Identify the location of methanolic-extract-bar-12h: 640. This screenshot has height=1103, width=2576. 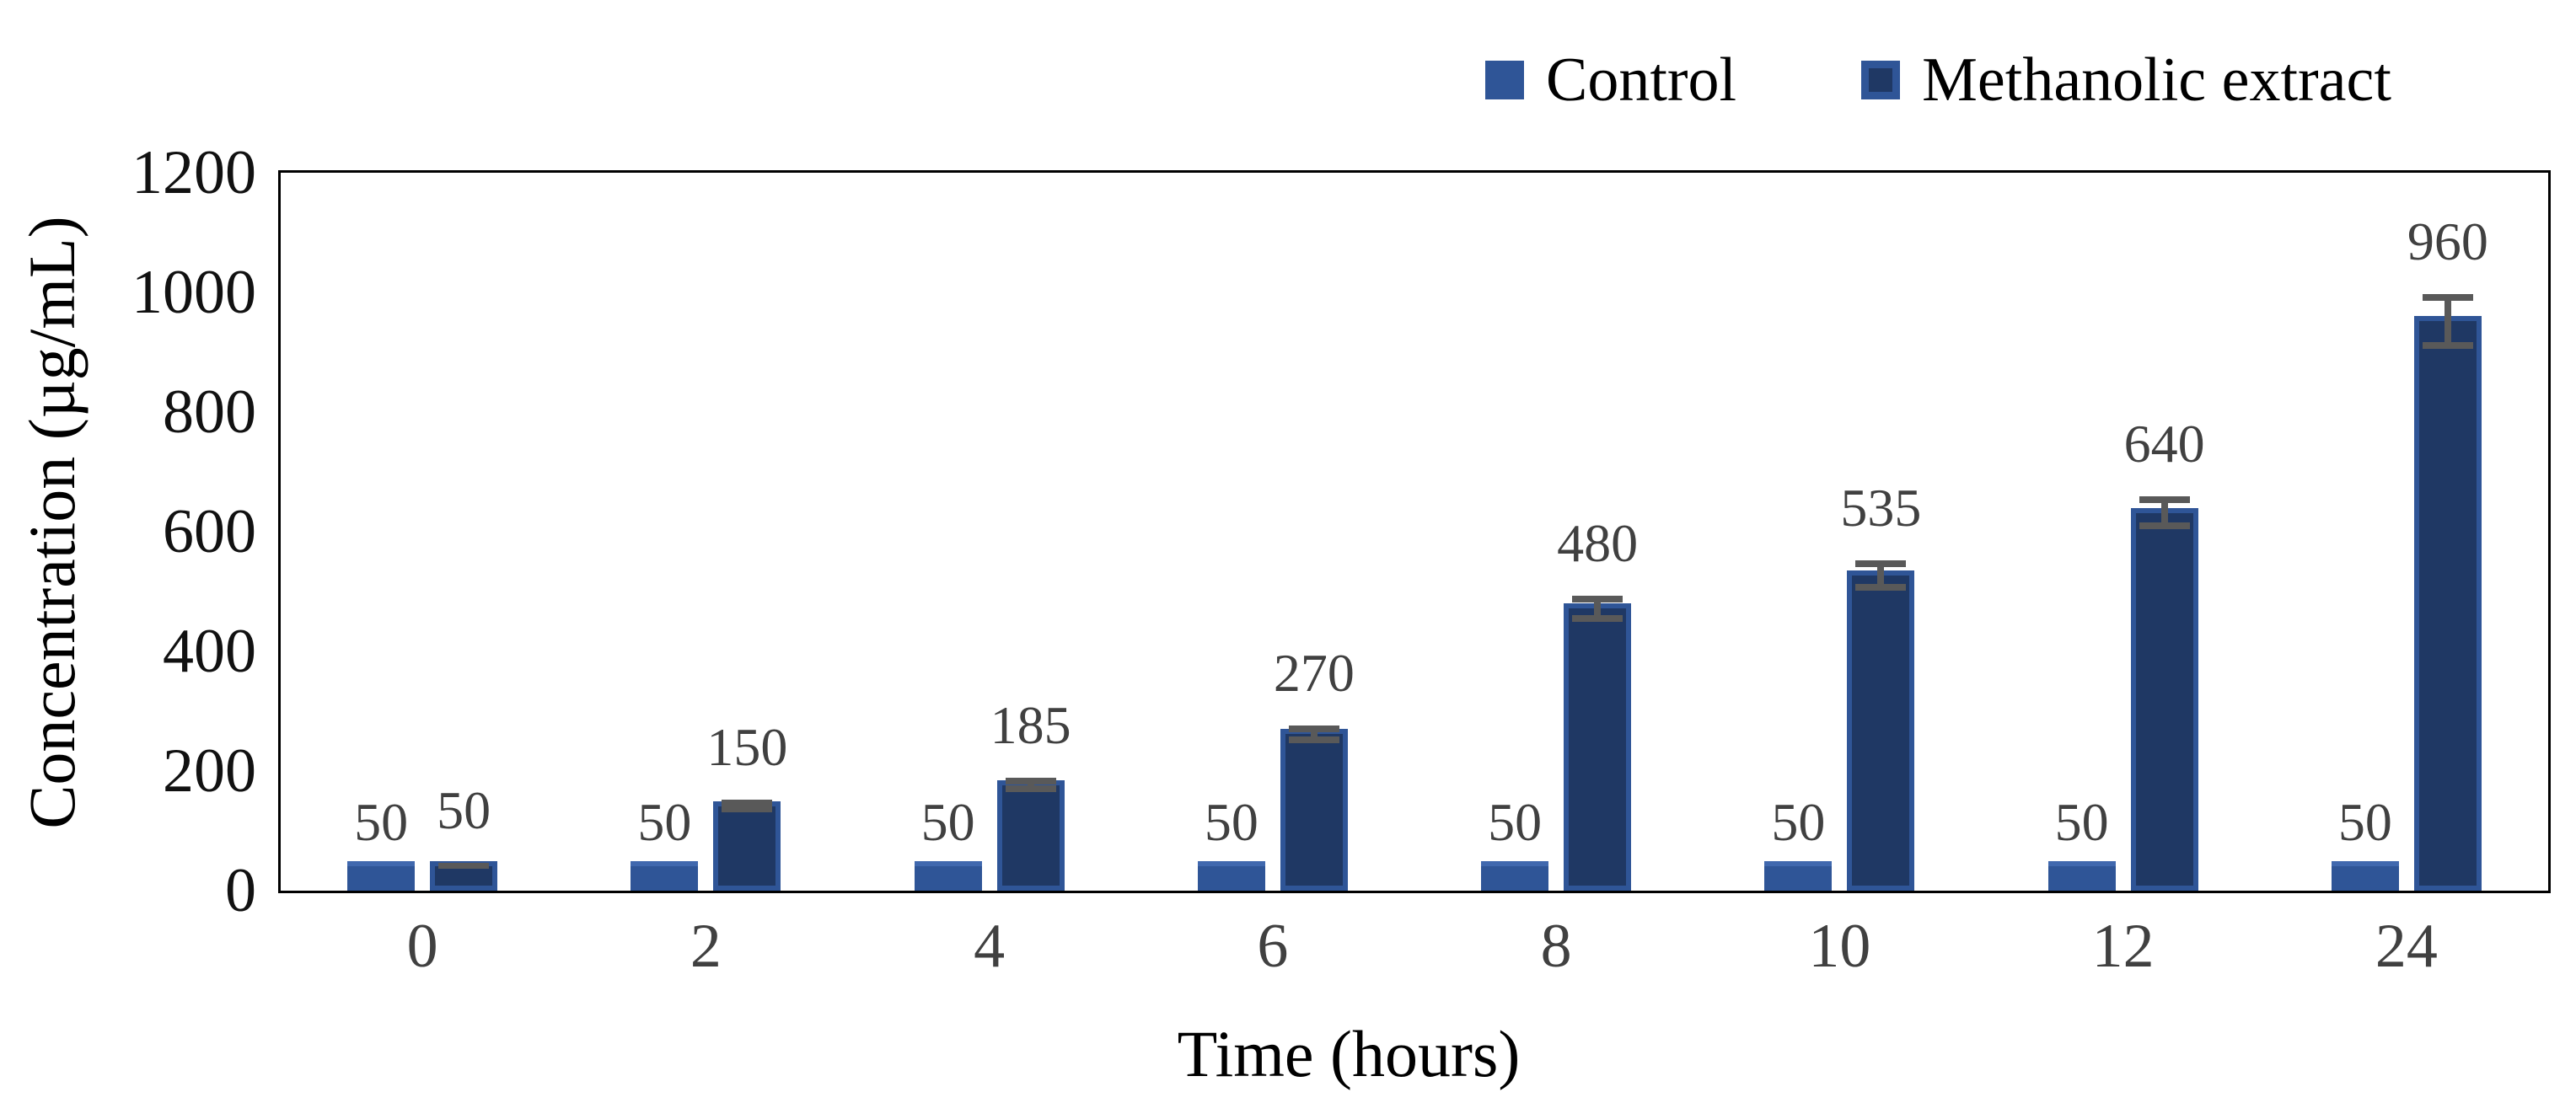
(2164, 653).